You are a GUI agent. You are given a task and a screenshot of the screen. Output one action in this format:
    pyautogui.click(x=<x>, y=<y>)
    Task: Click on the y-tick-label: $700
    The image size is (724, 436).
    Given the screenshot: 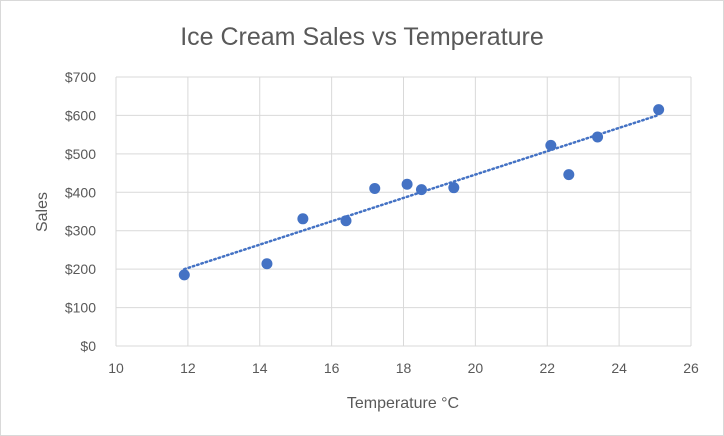 What is the action you would take?
    pyautogui.click(x=80, y=77)
    